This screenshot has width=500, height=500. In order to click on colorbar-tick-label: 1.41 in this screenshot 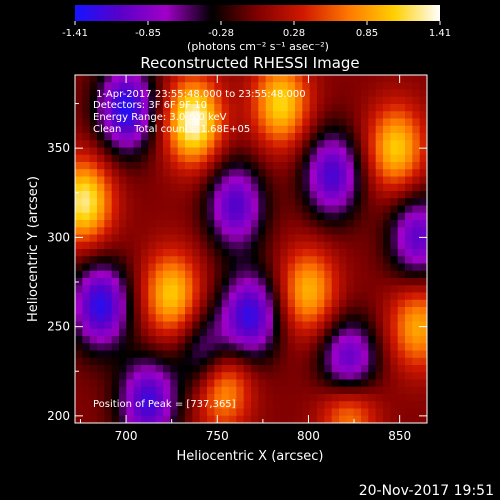, I will do `click(440, 33)`.